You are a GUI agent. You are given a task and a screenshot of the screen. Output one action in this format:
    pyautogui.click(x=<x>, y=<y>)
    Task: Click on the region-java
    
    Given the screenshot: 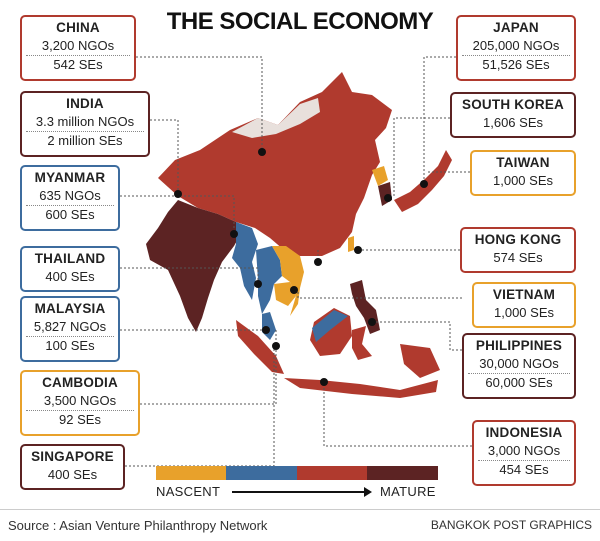 What is the action you would take?
    pyautogui.click(x=361, y=388)
    